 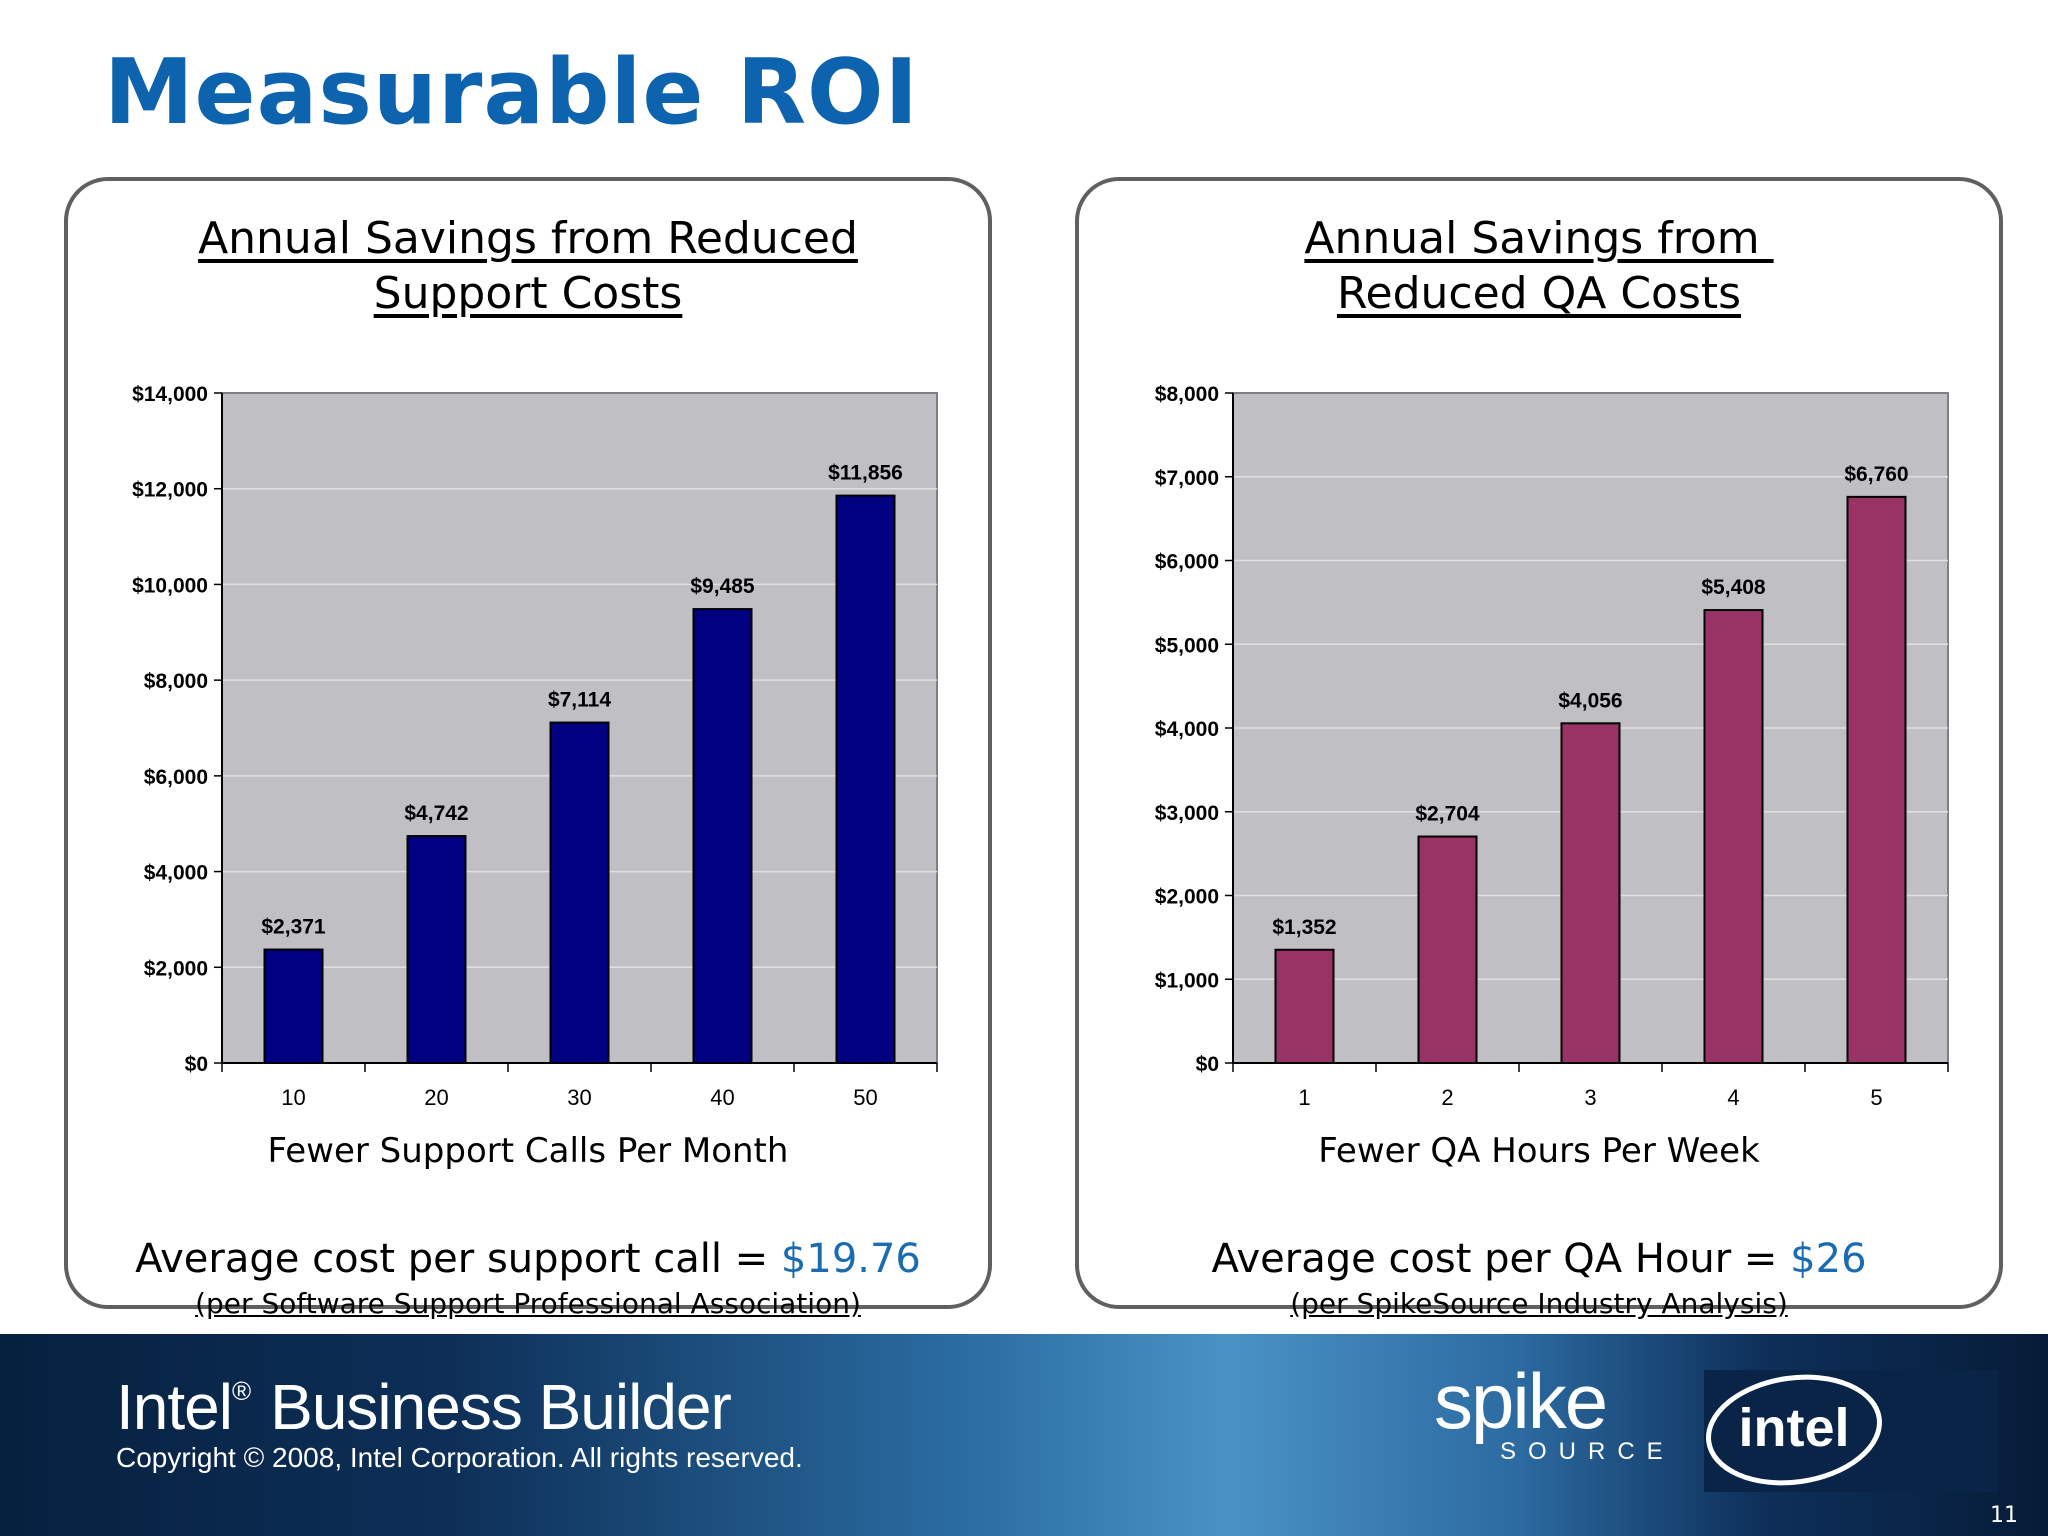 What do you see at coordinates (1539, 1303) in the screenshot?
I see `qa-source-note: (per SpikeSource Industry Analysis)` at bounding box center [1539, 1303].